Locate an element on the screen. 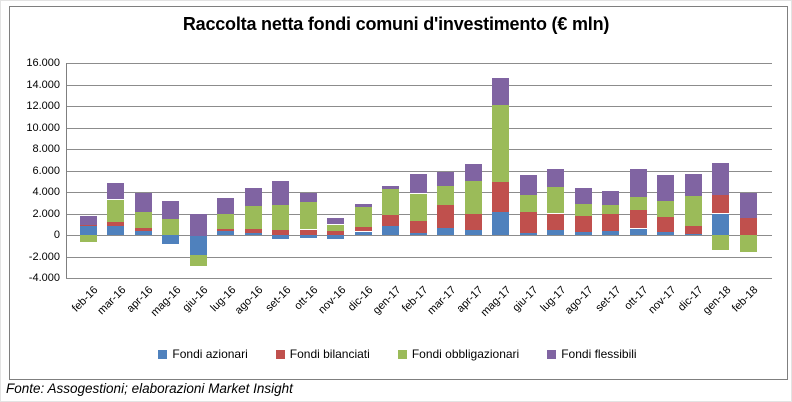  legend-label: Fondi bilanciati is located at coordinates (329, 354).